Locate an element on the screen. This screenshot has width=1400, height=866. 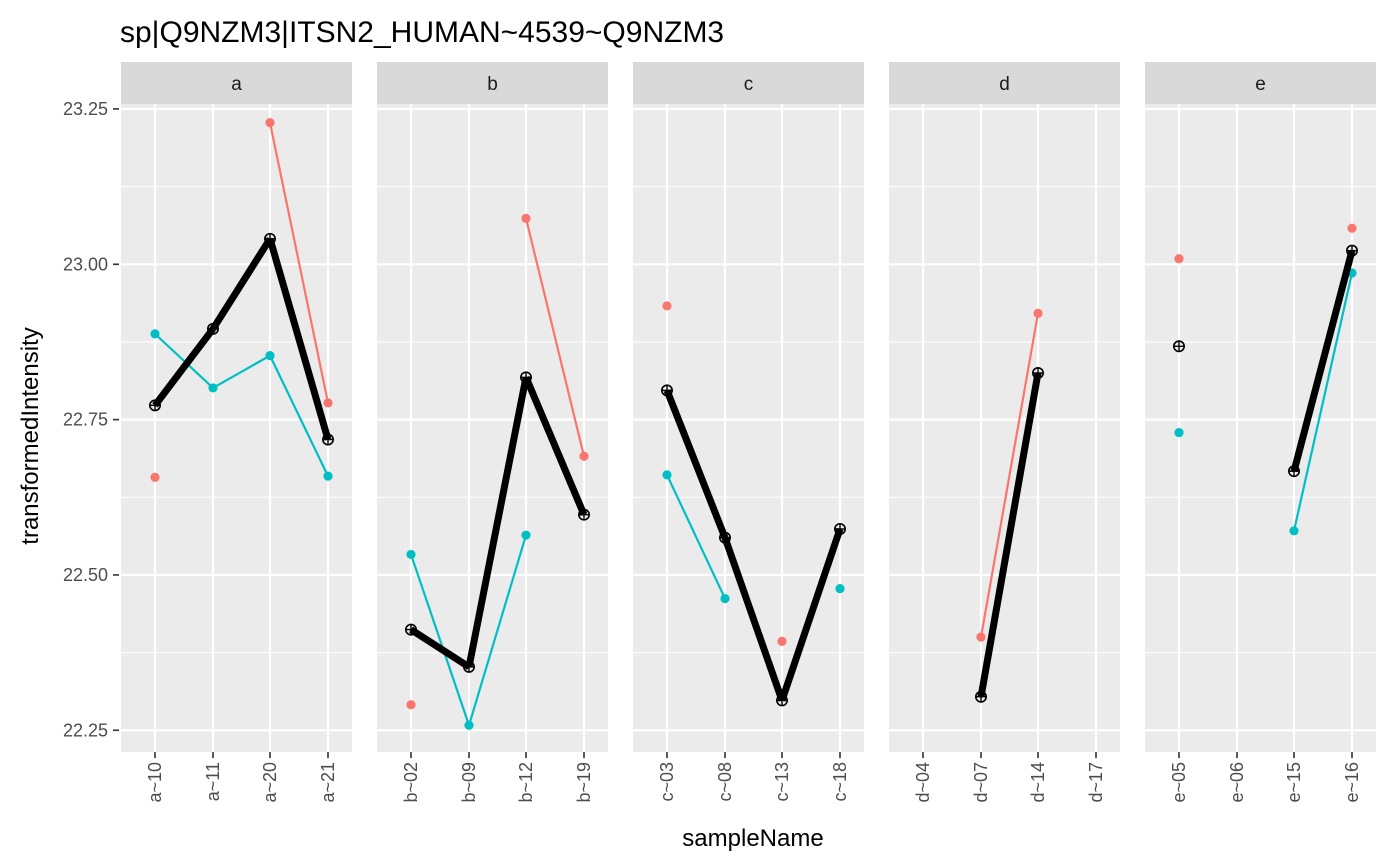
chart-title: sp|Q9NZM3|ITSN2_HUMAN~4539~Q9NZM3 is located at coordinates (422, 32).